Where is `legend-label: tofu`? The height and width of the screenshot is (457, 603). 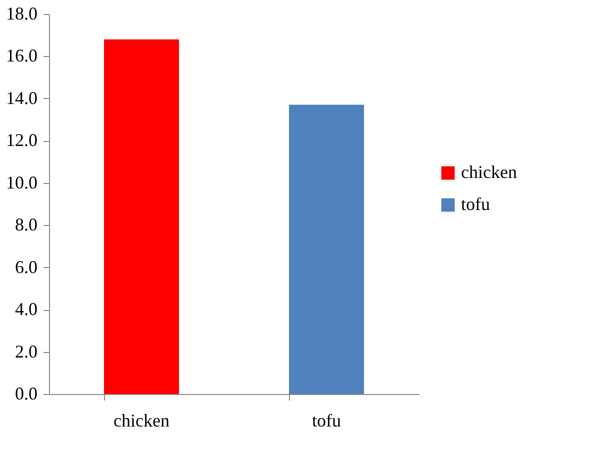
legend-label: tofu is located at coordinates (475, 204).